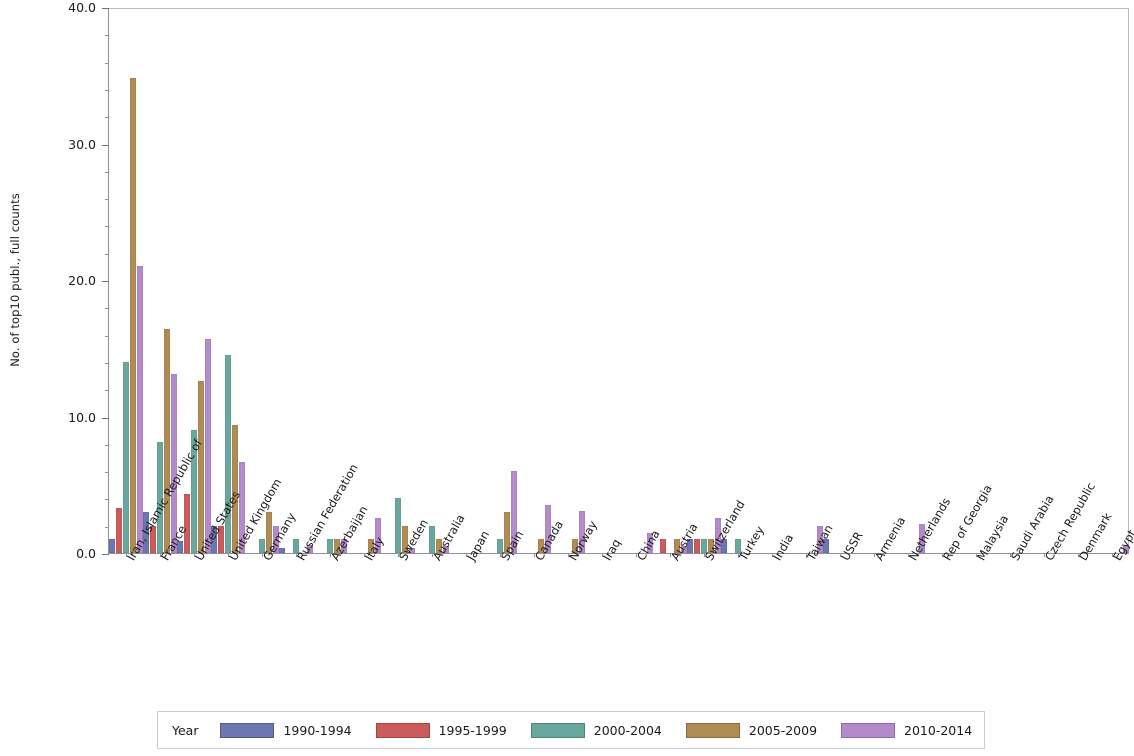  What do you see at coordinates (906, 730) in the screenshot?
I see `legend-item: 2010-2014` at bounding box center [906, 730].